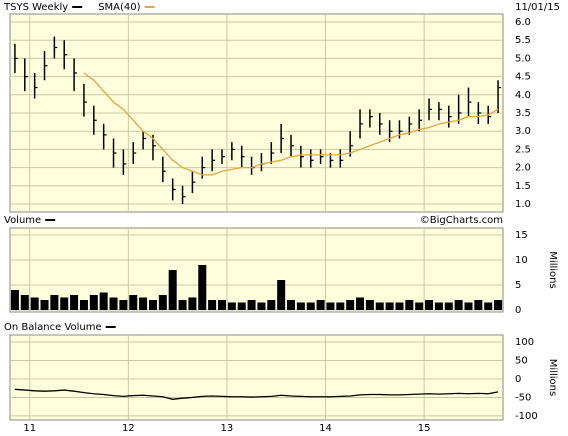 The height and width of the screenshot is (436, 568). I want to click on y-tick-label: 6.0, so click(523, 22).